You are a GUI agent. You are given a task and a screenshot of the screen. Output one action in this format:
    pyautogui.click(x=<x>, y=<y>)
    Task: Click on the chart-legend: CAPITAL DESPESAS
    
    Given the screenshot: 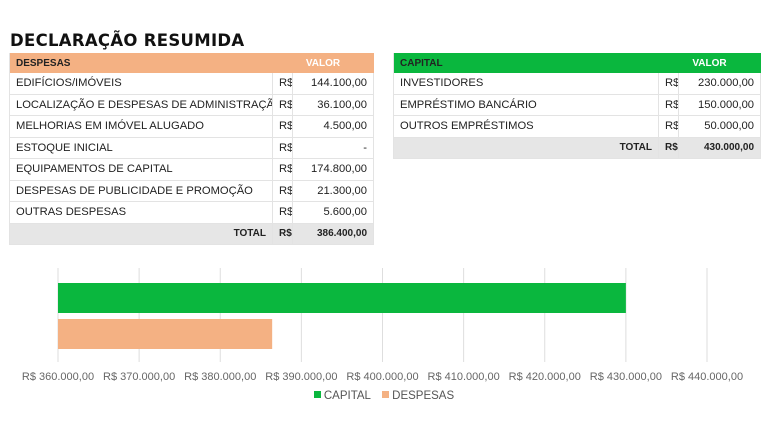 What is the action you would take?
    pyautogui.click(x=384, y=396)
    